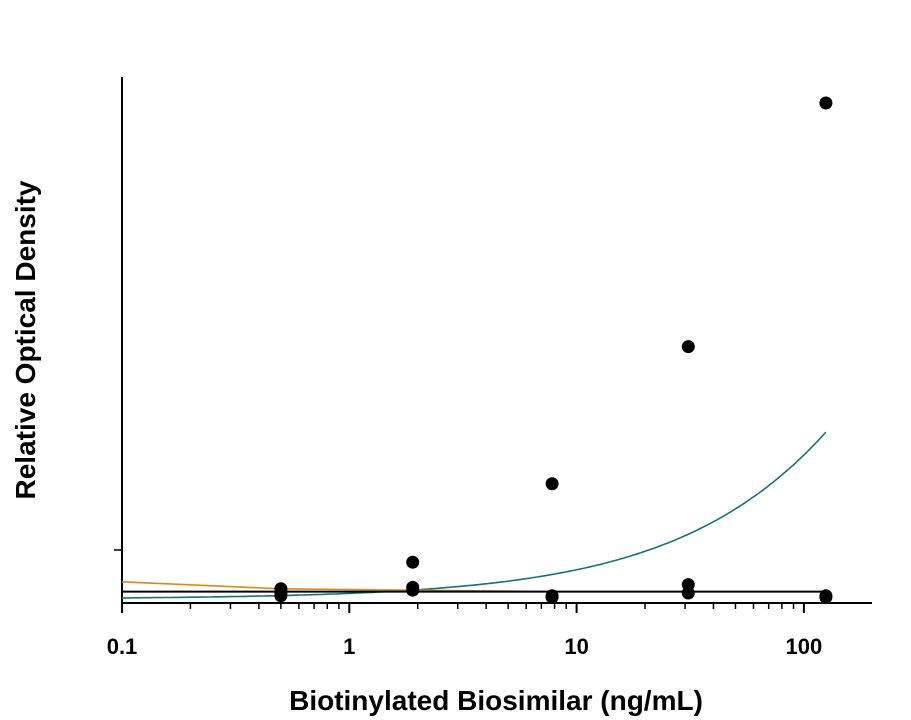 The height and width of the screenshot is (720, 911). Describe the element at coordinates (576, 646) in the screenshot. I see `x-tick-label: 10` at that location.